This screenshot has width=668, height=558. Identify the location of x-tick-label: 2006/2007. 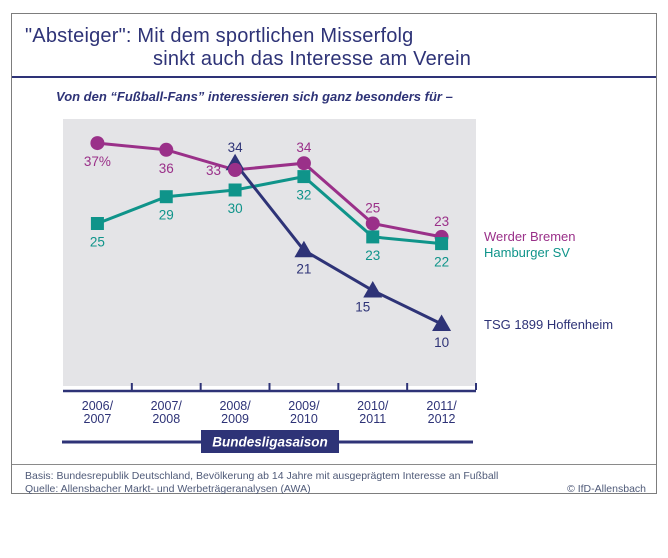
(98, 412).